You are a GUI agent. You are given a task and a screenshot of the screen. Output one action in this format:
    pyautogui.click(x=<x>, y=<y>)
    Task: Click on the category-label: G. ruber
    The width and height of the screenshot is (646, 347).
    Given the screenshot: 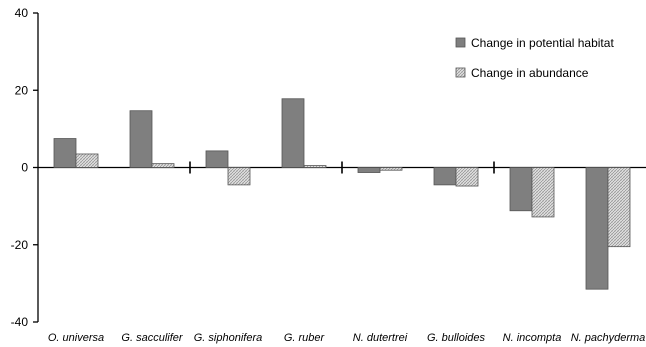 What is the action you would take?
    pyautogui.click(x=305, y=338)
    